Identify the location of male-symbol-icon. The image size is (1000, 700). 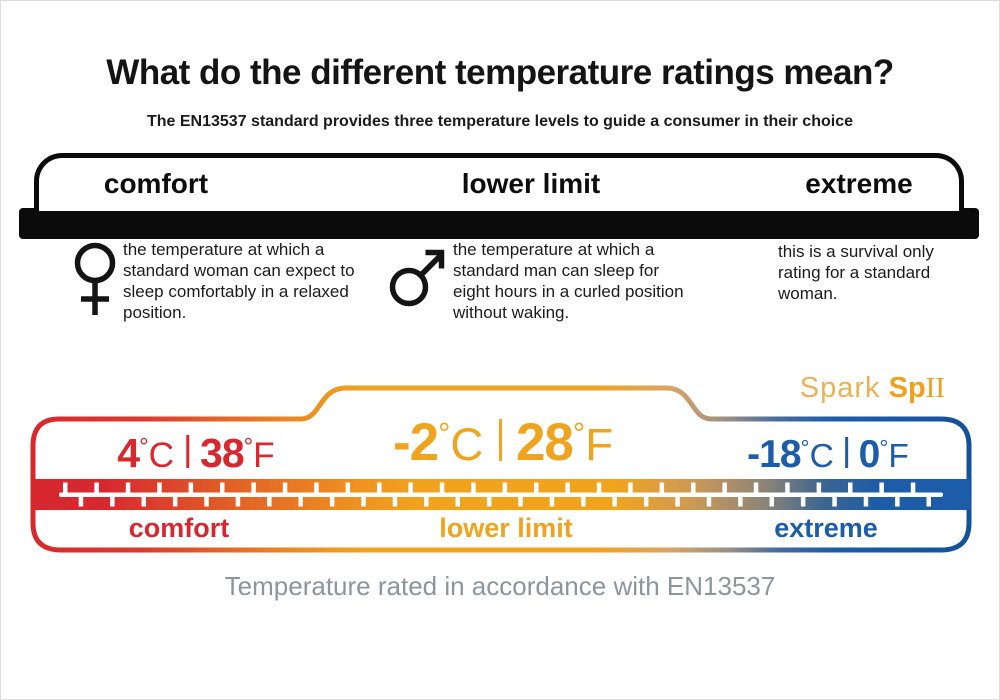
(418, 278).